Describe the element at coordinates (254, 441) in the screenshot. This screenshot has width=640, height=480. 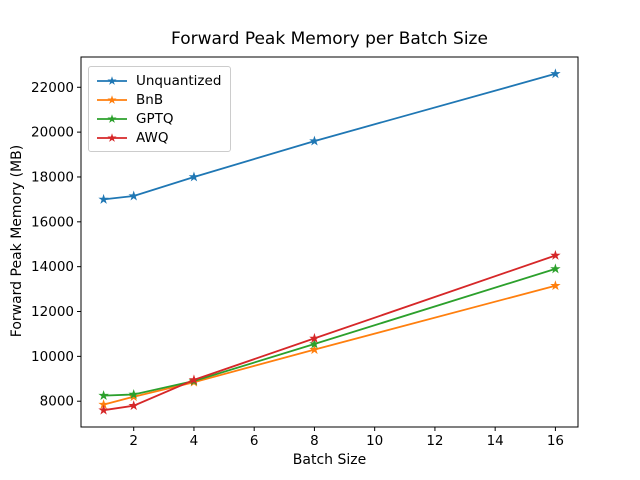
I see `x-tick-label: 6` at that location.